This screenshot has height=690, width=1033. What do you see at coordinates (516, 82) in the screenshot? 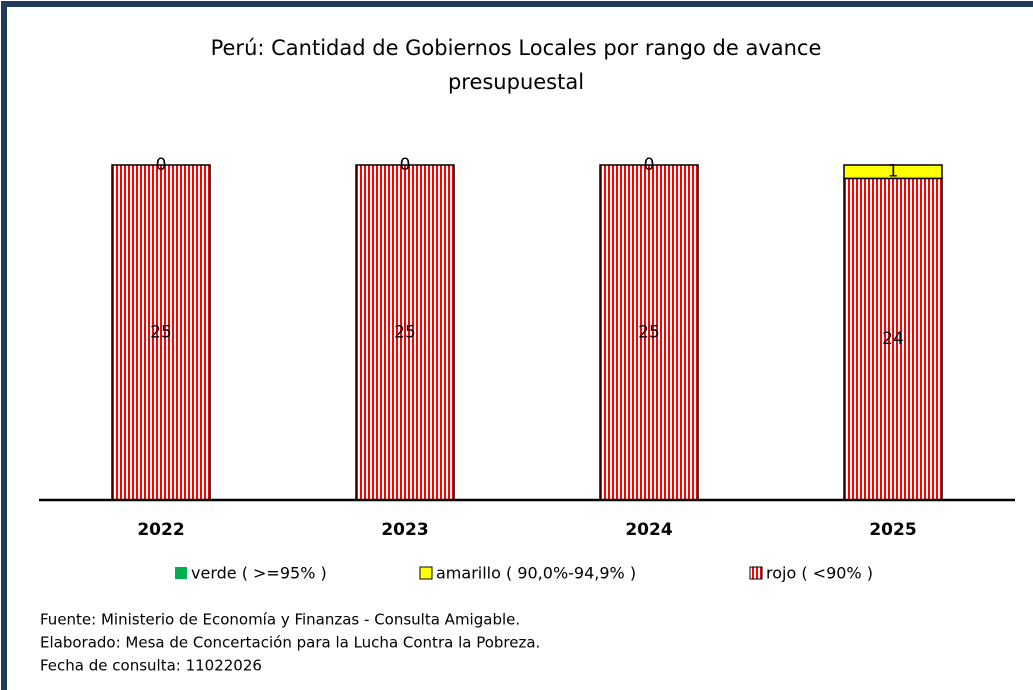
I see `chart-title: presupuestal` at bounding box center [516, 82].